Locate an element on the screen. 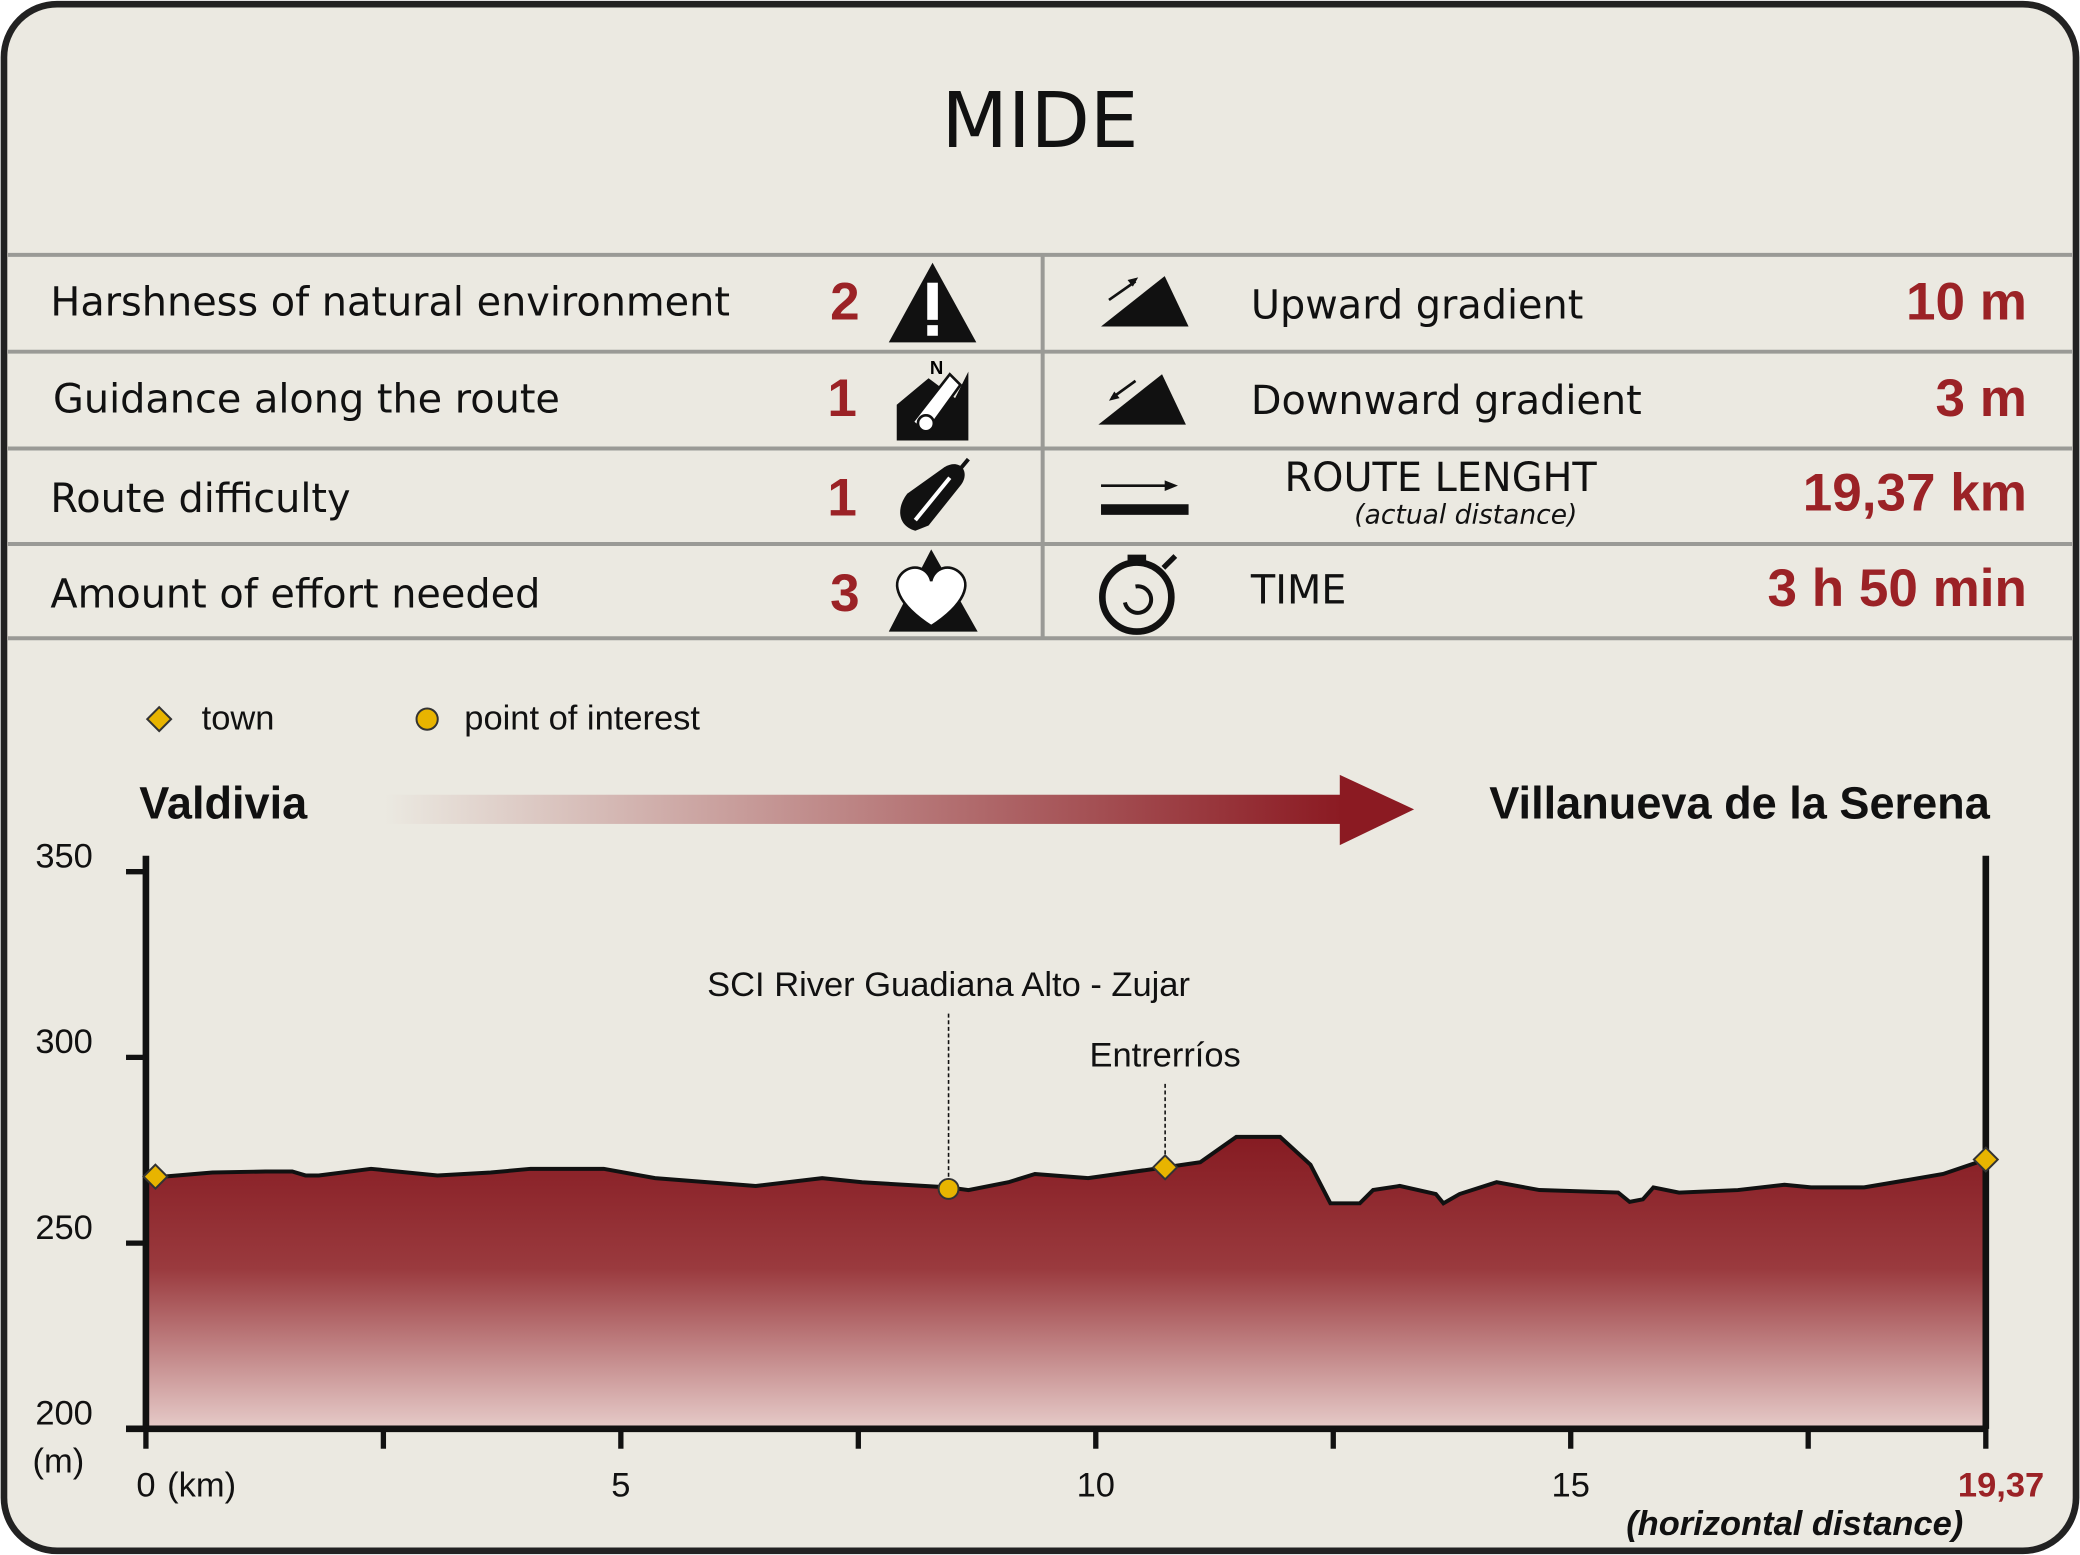  row-label: Route difficulty is located at coordinates (200, 499).